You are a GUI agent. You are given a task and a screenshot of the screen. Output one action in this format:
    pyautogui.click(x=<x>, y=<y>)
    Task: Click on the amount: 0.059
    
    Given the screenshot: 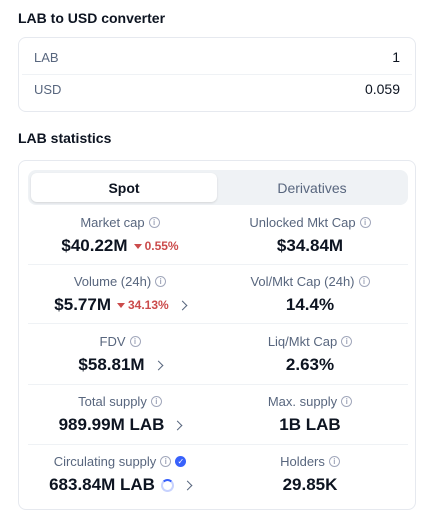 What is the action you would take?
    pyautogui.click(x=382, y=89)
    